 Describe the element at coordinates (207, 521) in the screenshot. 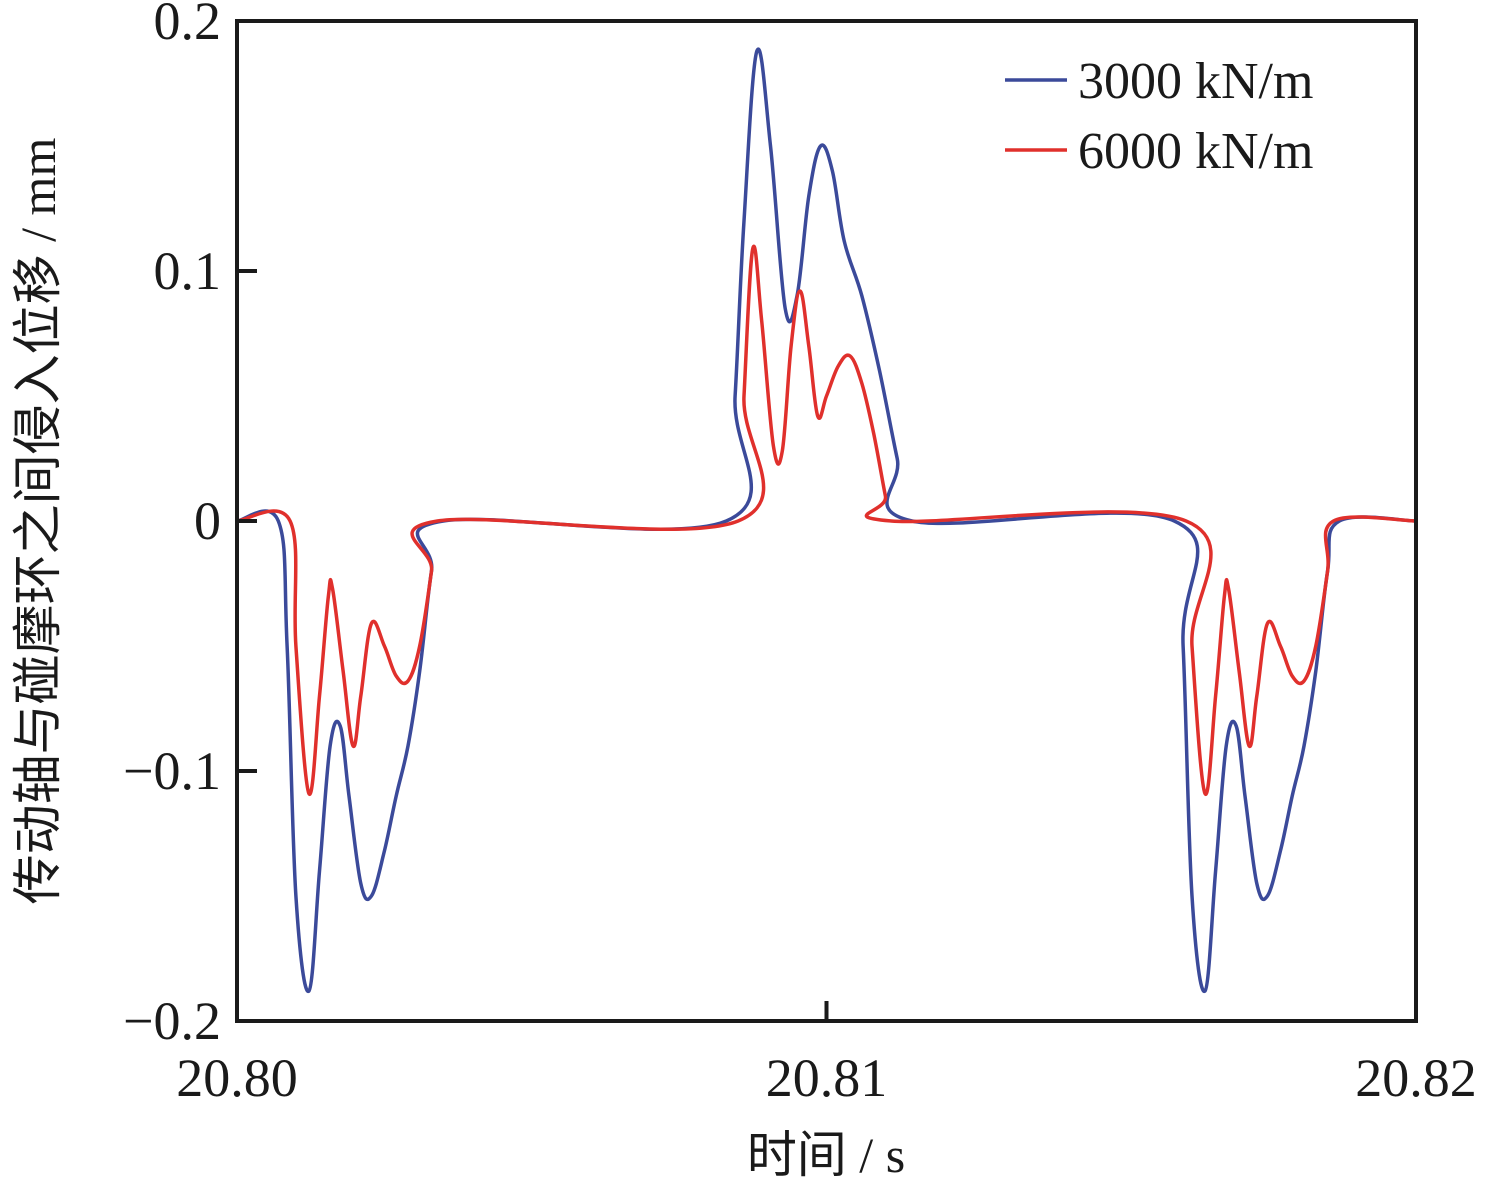

I see `y-tick-label: 0` at that location.